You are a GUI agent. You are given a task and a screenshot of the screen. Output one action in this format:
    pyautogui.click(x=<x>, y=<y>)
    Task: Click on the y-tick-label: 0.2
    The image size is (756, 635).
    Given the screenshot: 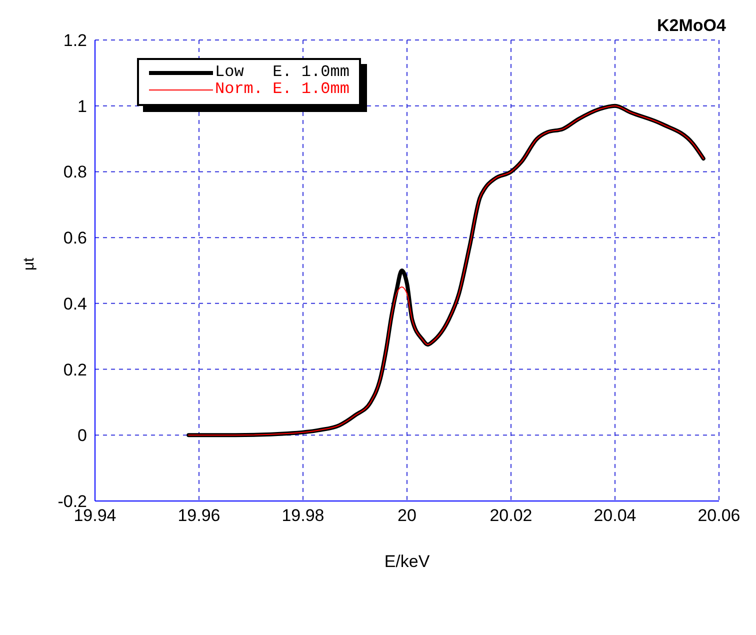 What is the action you would take?
    pyautogui.click(x=75, y=370)
    